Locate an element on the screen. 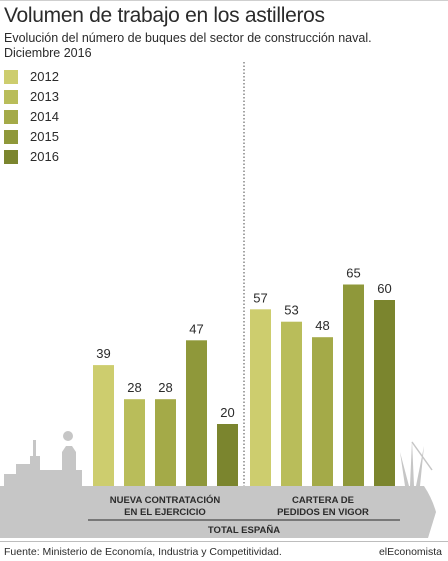  legend-item: 2013 is located at coordinates (44, 98).